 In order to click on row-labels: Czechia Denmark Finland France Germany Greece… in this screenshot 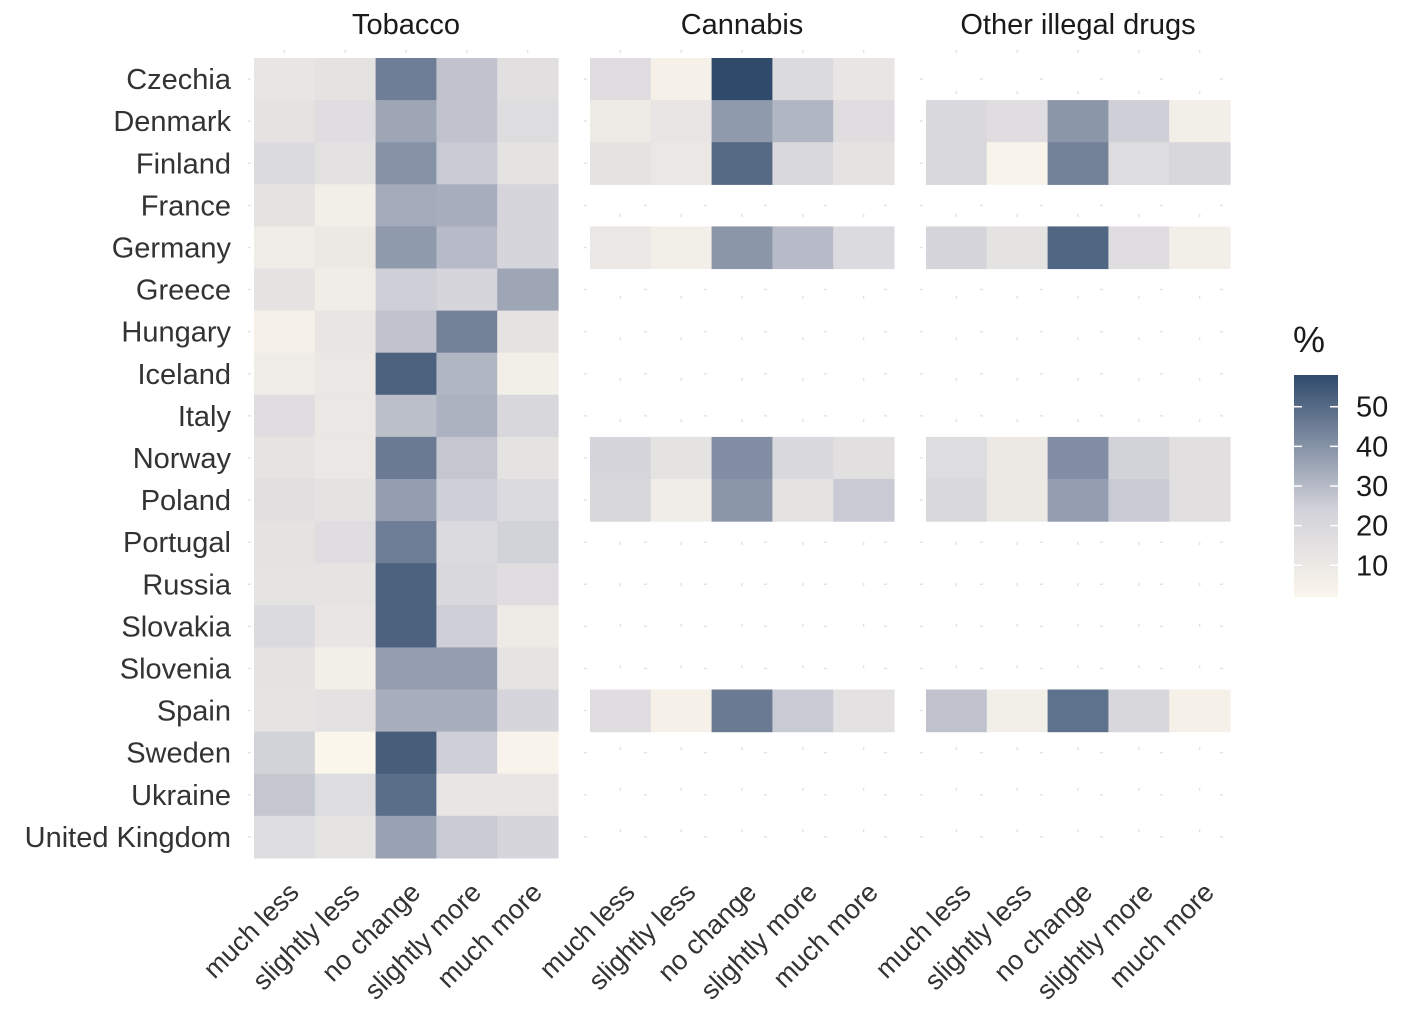, I will do `click(128, 459)`.